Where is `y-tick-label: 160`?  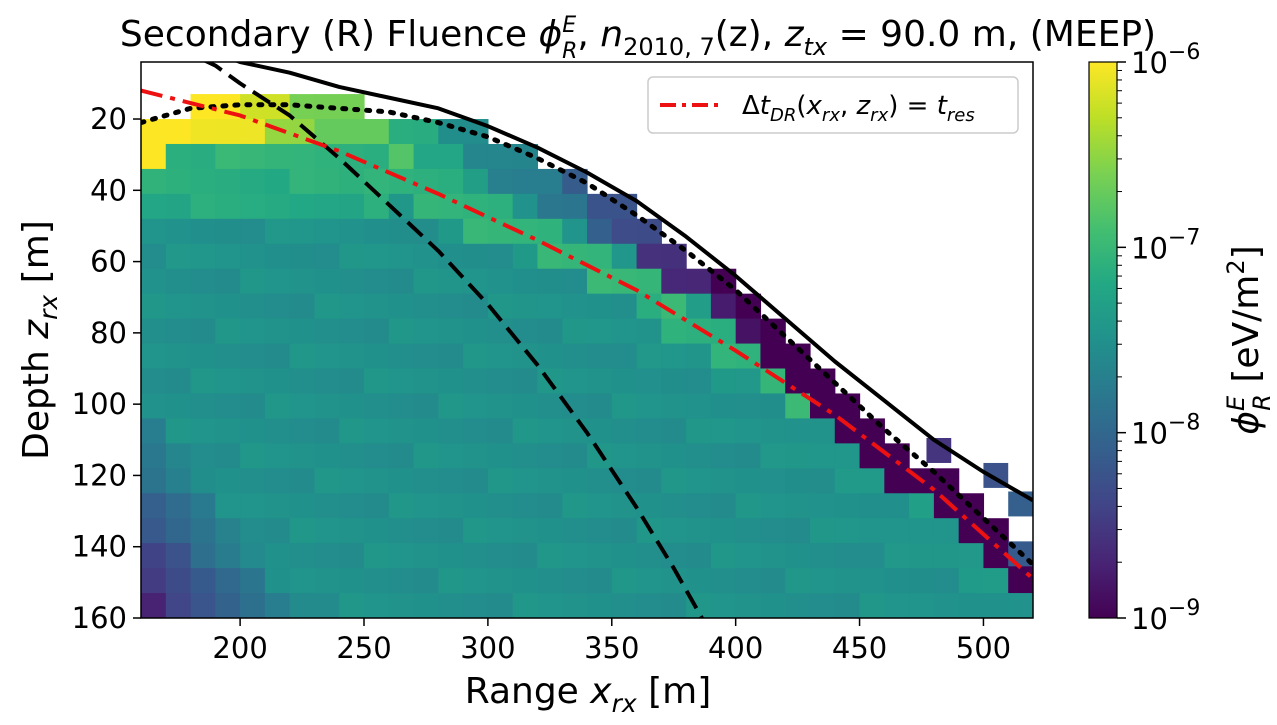 y-tick-label: 160 is located at coordinates (99, 618).